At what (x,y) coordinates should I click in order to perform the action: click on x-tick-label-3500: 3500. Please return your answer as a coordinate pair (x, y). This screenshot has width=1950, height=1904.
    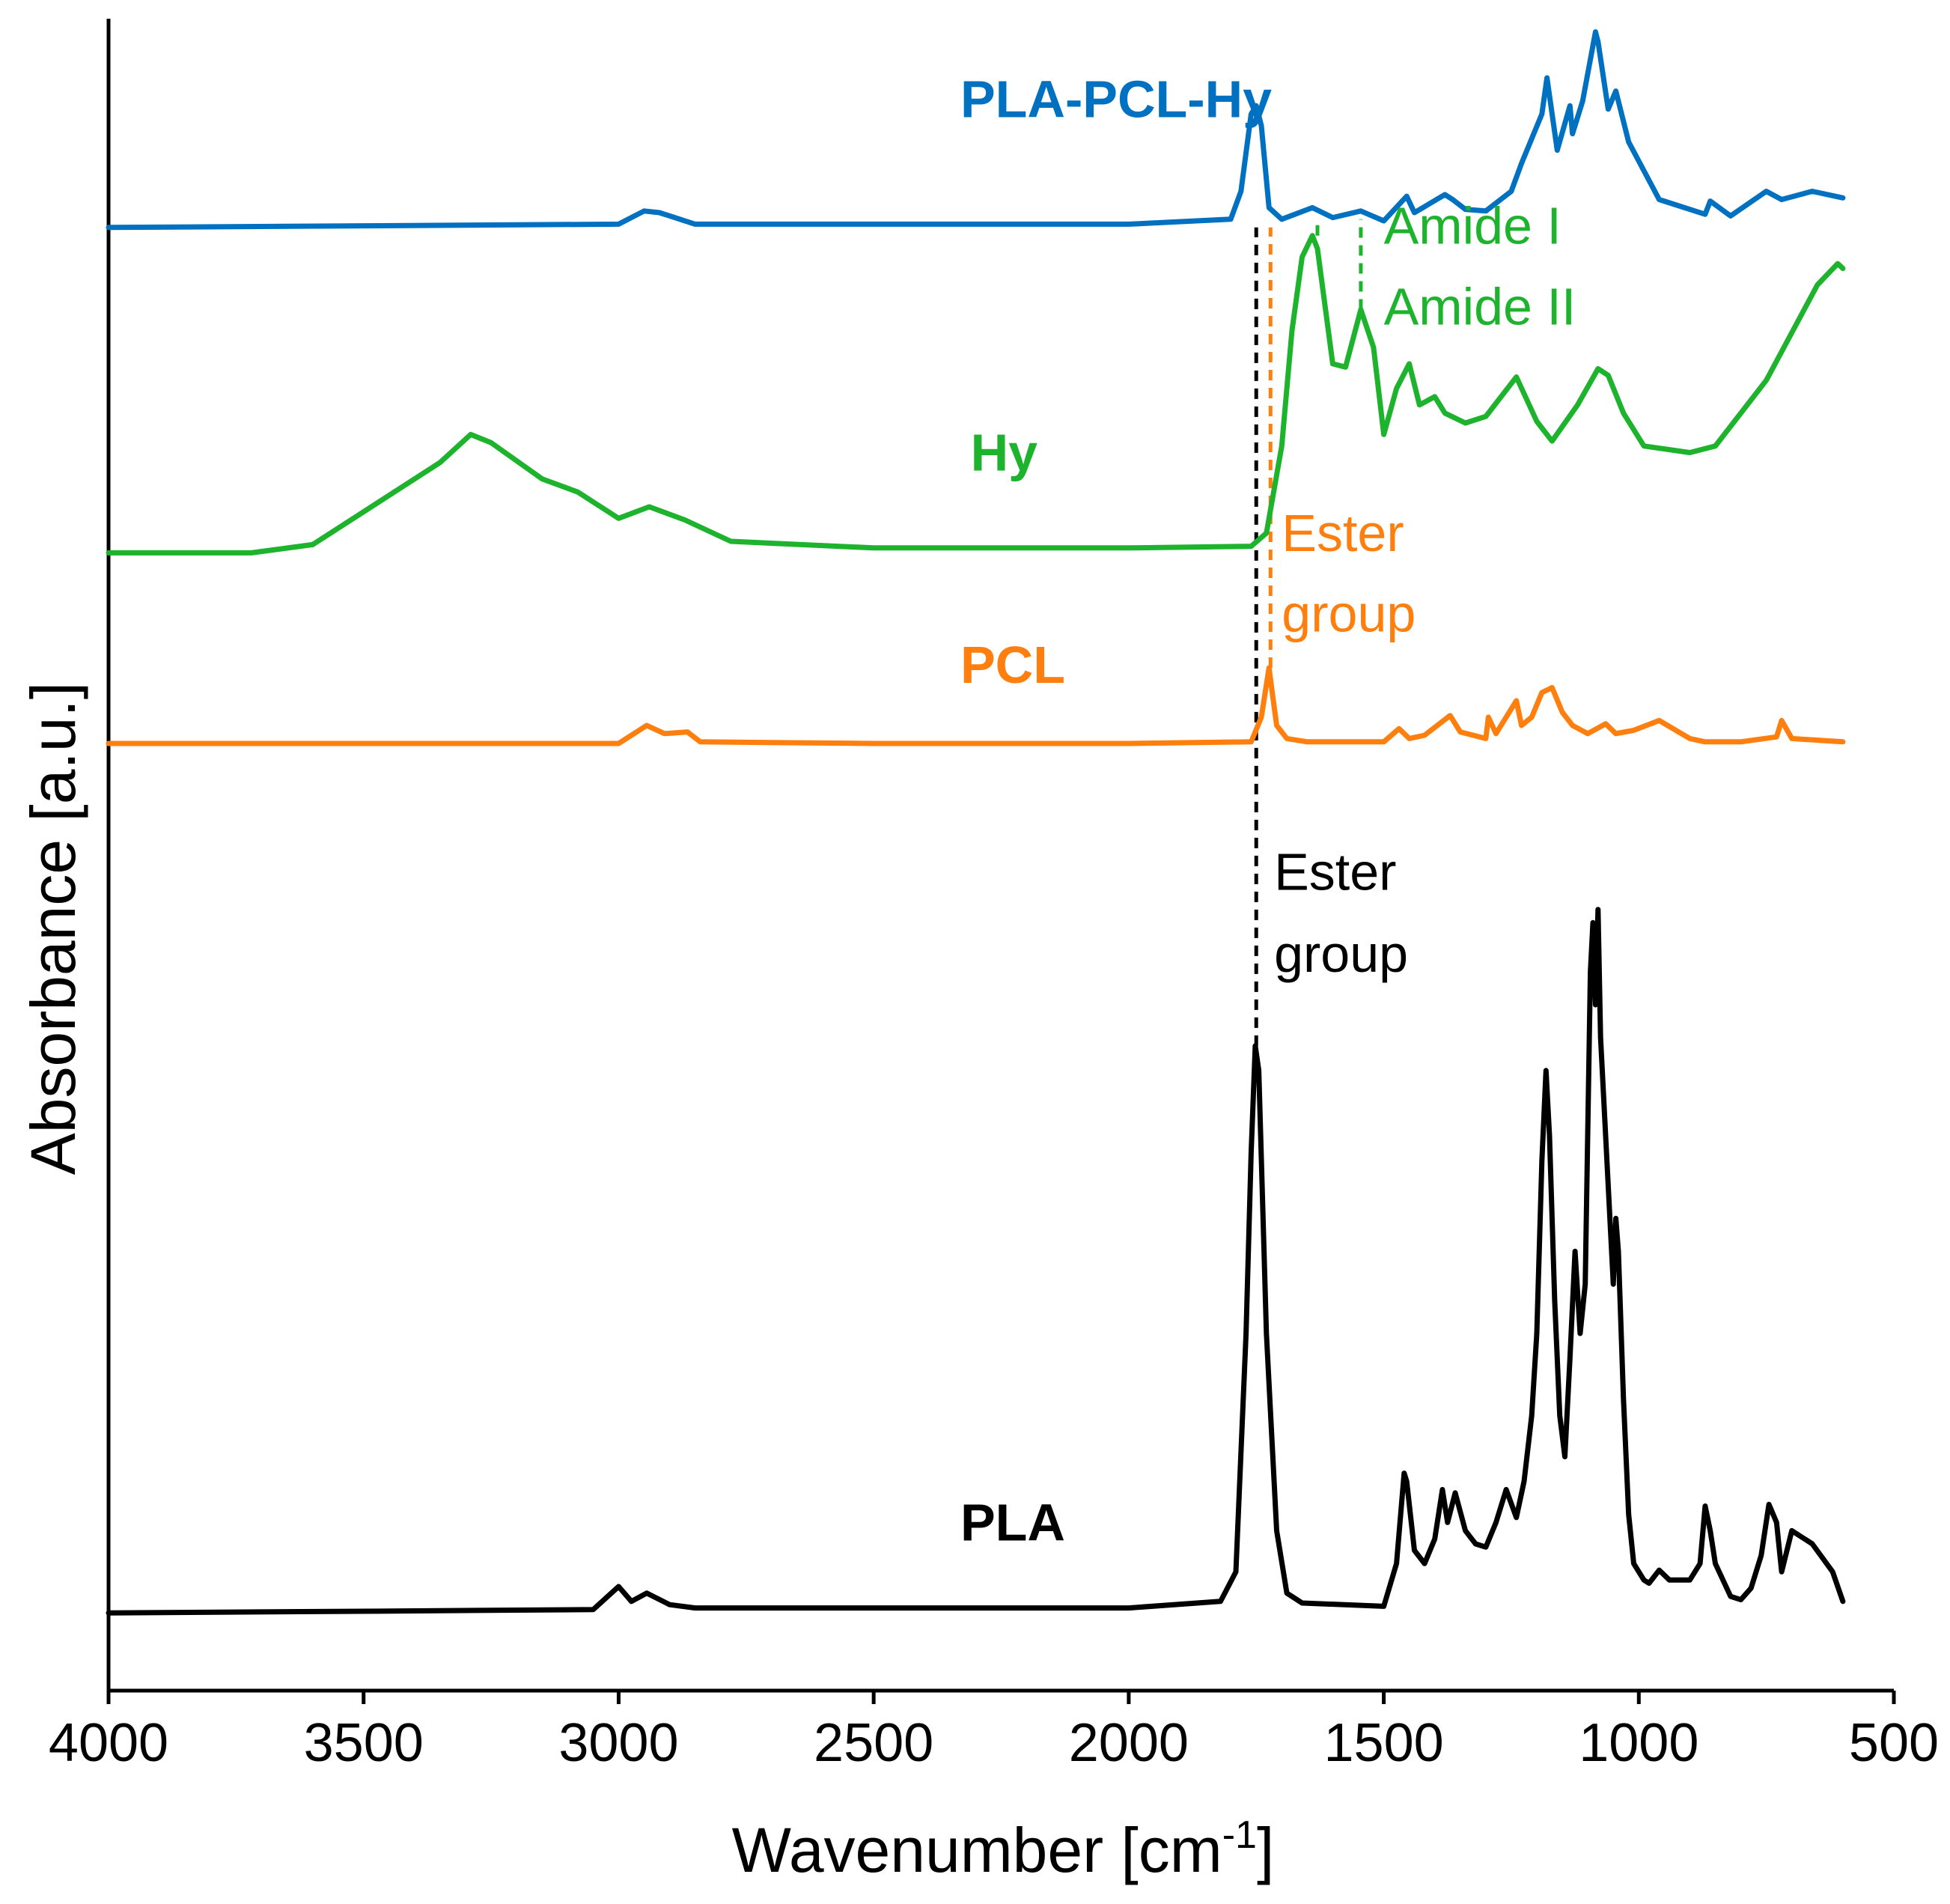
    Looking at the image, I should click on (364, 1743).